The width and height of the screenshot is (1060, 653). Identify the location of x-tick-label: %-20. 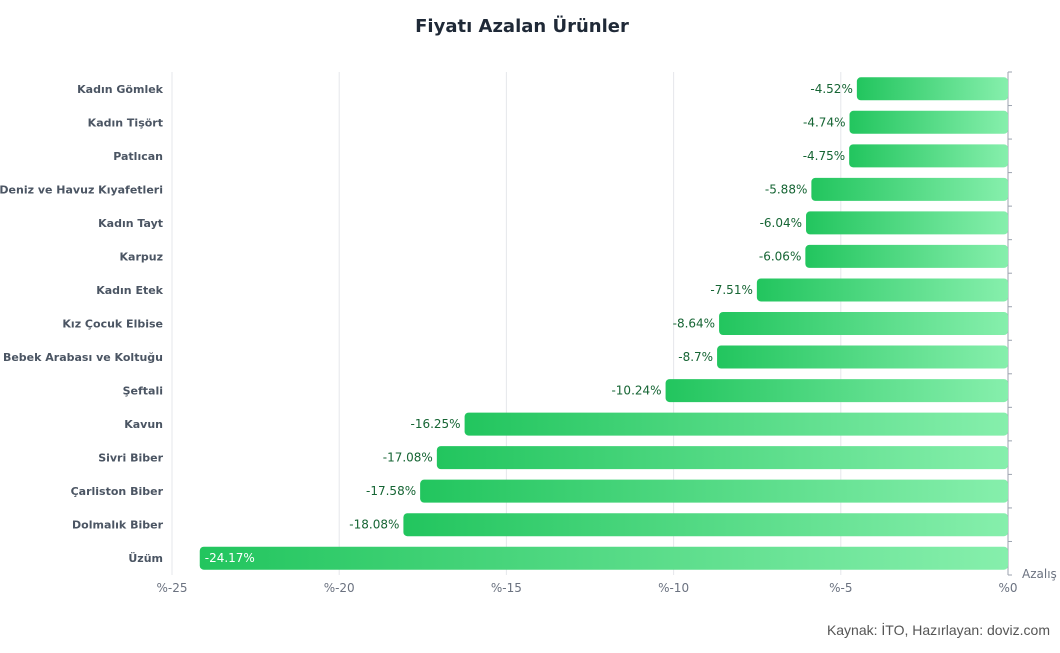
(339, 588).